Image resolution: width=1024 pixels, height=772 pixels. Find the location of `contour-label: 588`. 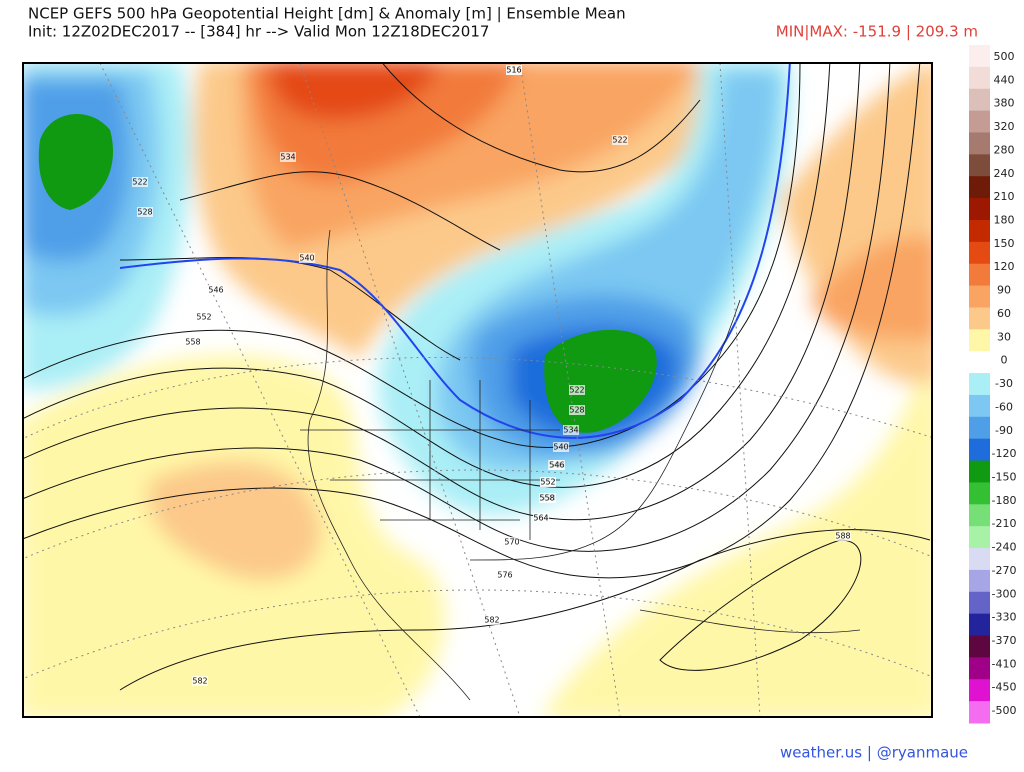

contour-label: 588 is located at coordinates (842, 536).